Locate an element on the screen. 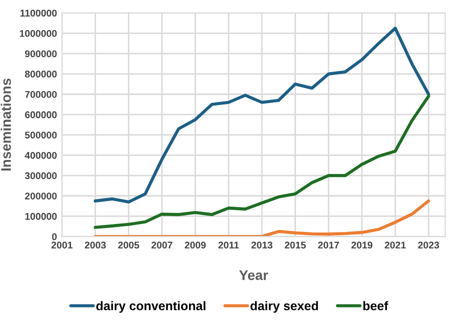  x-tick-label: 2021 is located at coordinates (395, 245).